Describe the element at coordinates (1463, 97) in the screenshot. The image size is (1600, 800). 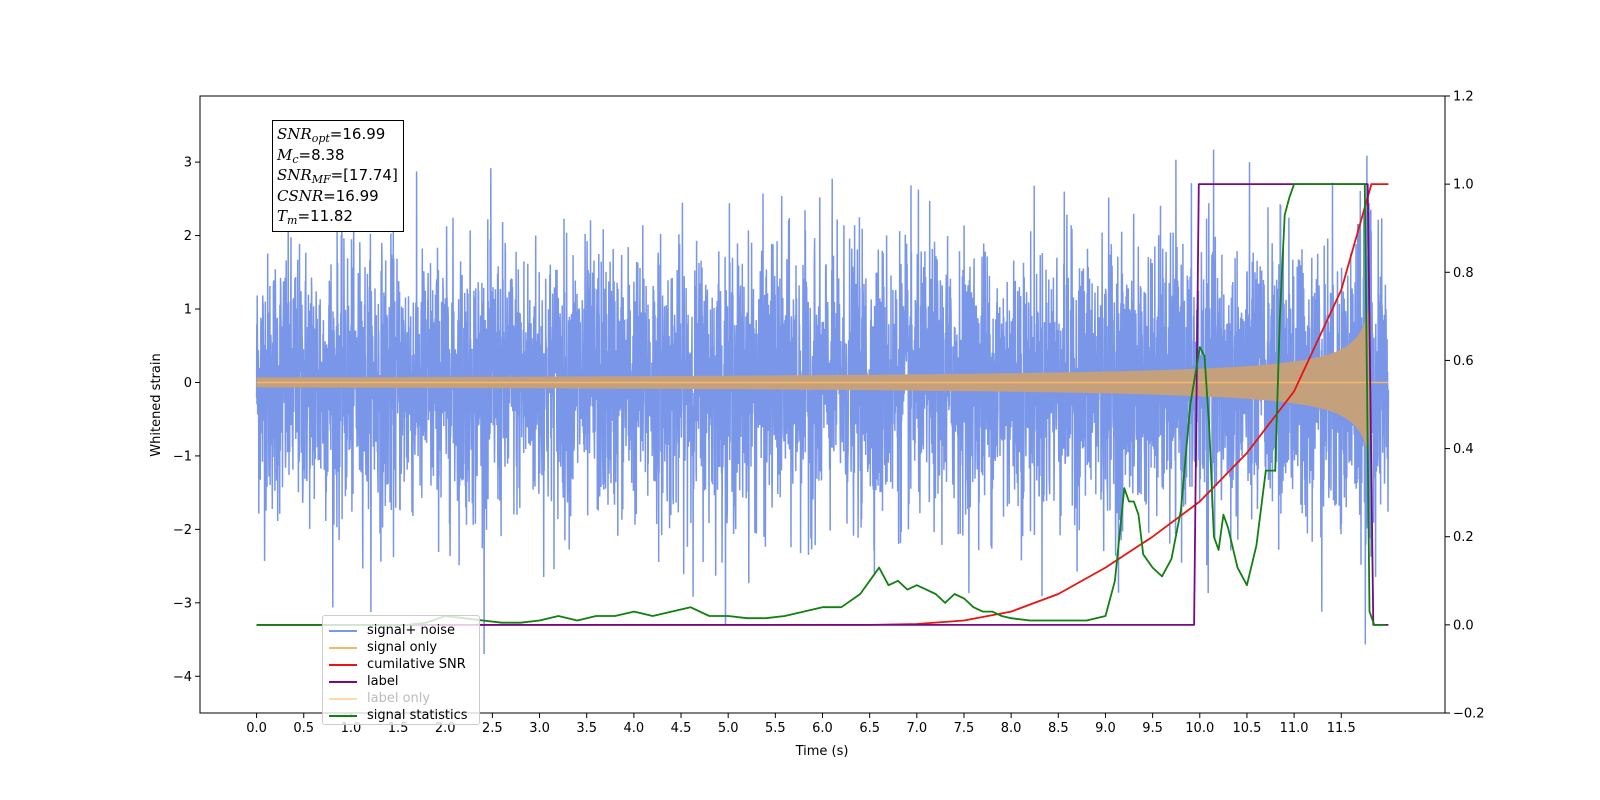
I see `y-right-tick-label: 1.2` at that location.